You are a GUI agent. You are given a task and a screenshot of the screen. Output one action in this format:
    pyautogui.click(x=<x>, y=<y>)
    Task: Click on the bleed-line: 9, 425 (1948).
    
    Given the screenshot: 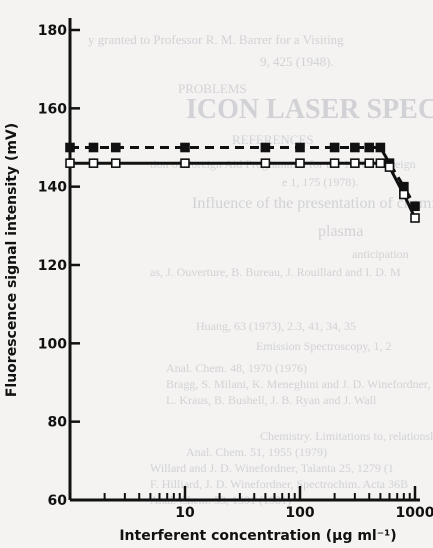 What is the action you would take?
    pyautogui.click(x=297, y=61)
    